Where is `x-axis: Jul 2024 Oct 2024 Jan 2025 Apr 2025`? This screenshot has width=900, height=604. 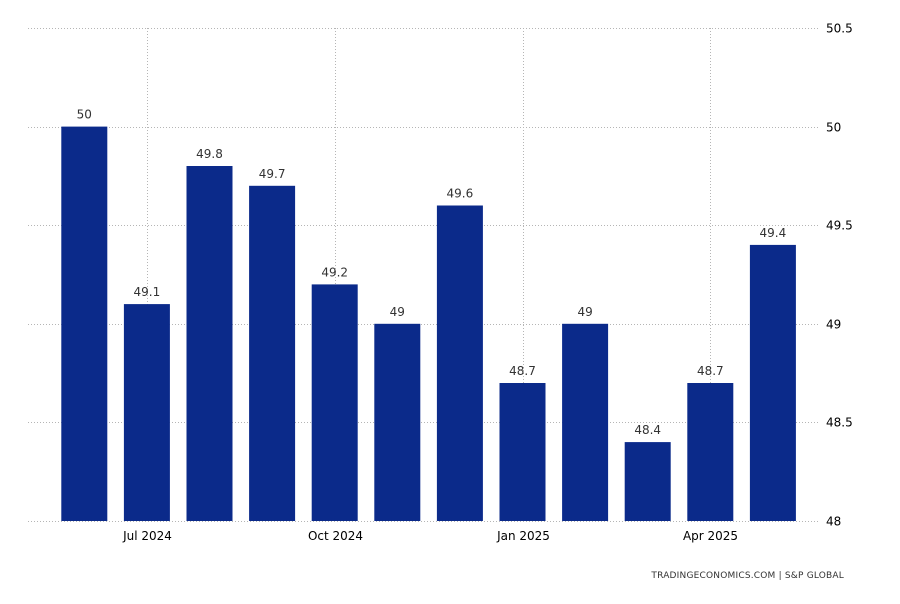
x-axis: Jul 2024 Oct 2024 Jan 2025 Apr 2025 is located at coordinates (430, 536).